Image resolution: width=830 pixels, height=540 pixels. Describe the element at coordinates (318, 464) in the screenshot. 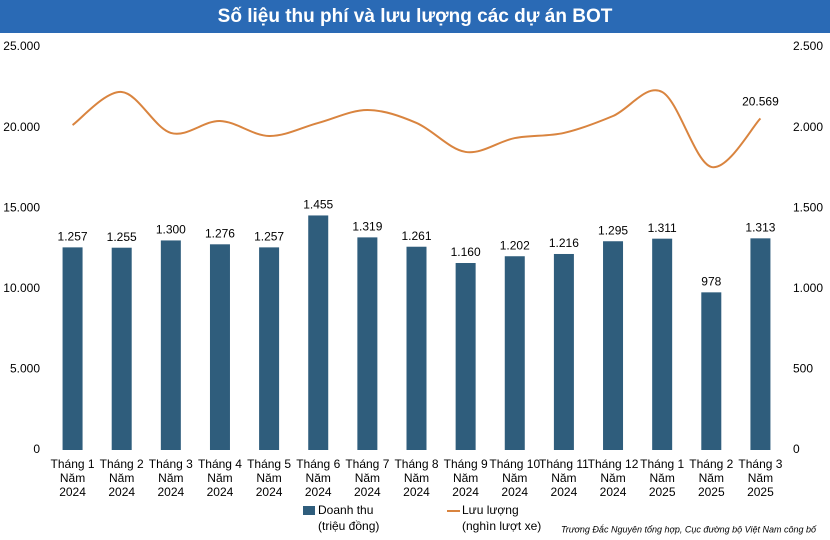

I see `x-tick-label: Tháng 6` at that location.